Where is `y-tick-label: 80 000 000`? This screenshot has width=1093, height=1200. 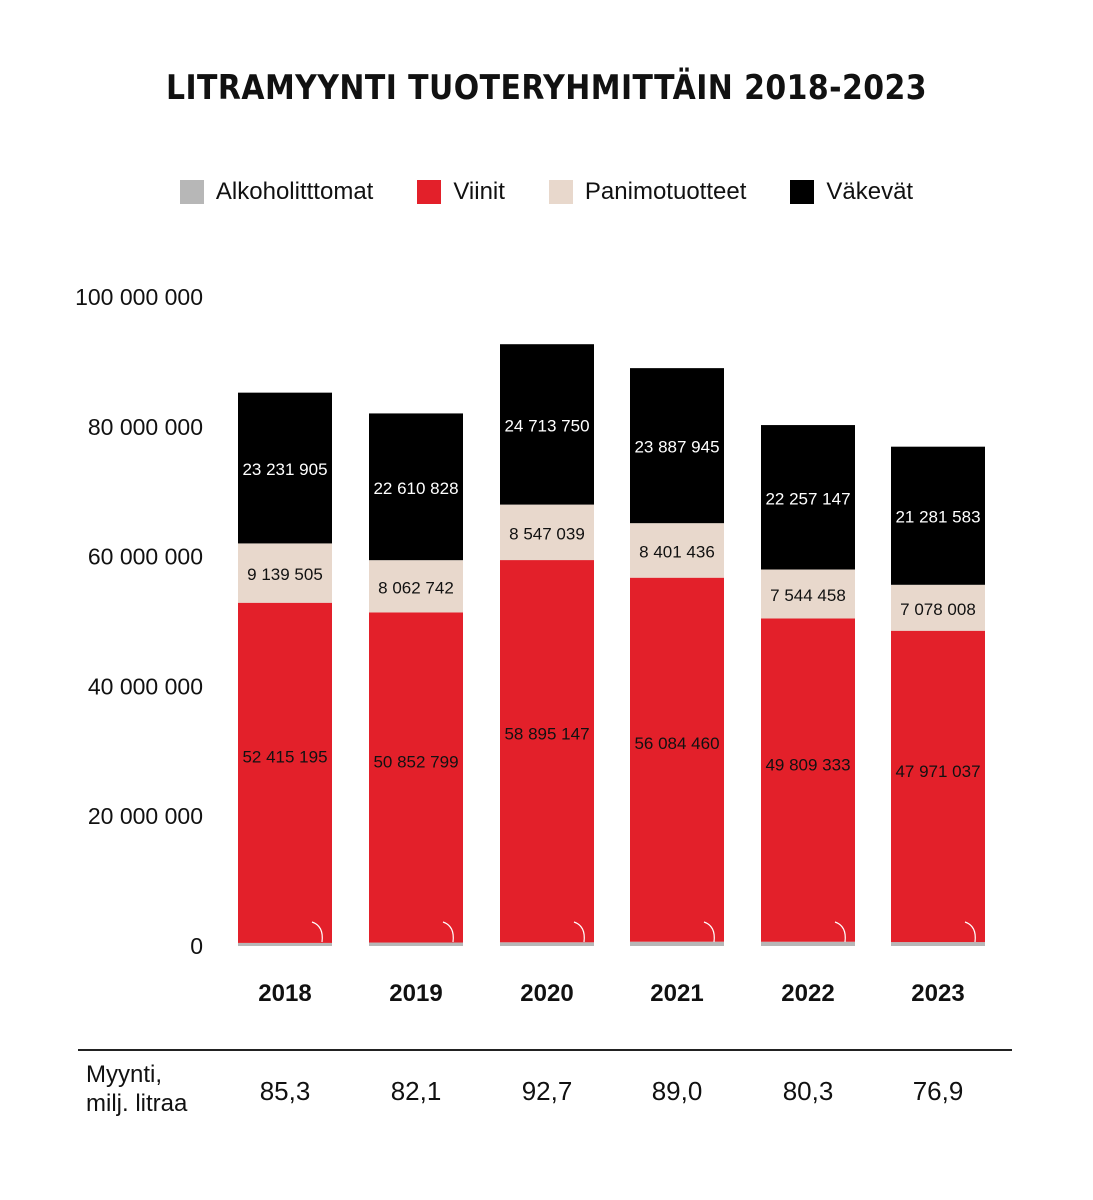 y-tick-label: 80 000 000 is located at coordinates (145, 427).